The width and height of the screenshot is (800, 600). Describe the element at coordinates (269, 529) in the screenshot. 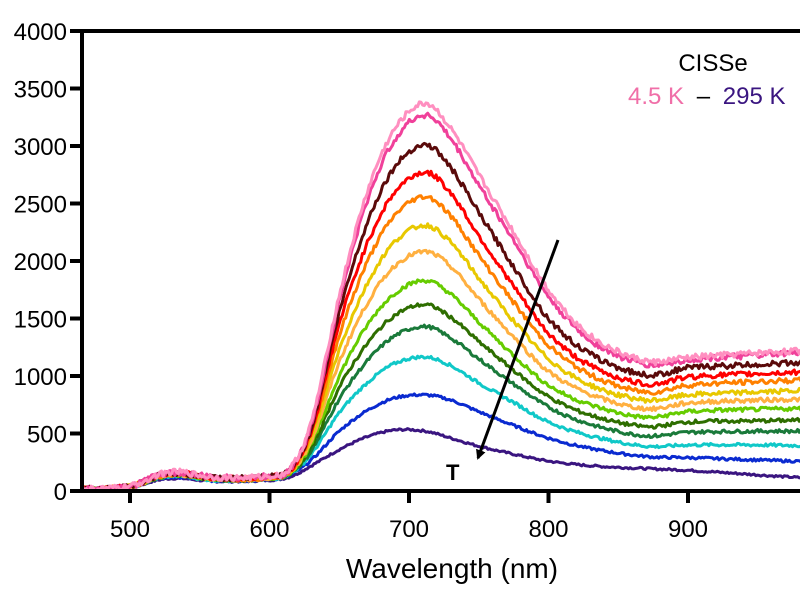

I see `x-tick-label: 600` at that location.